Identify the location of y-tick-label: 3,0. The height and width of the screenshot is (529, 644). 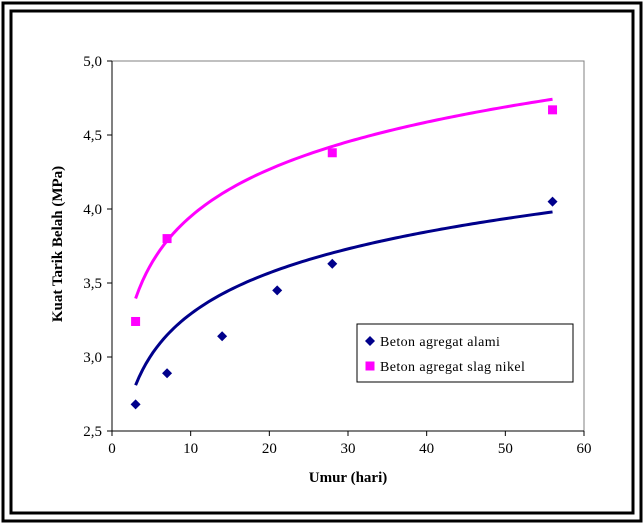
(92, 358).